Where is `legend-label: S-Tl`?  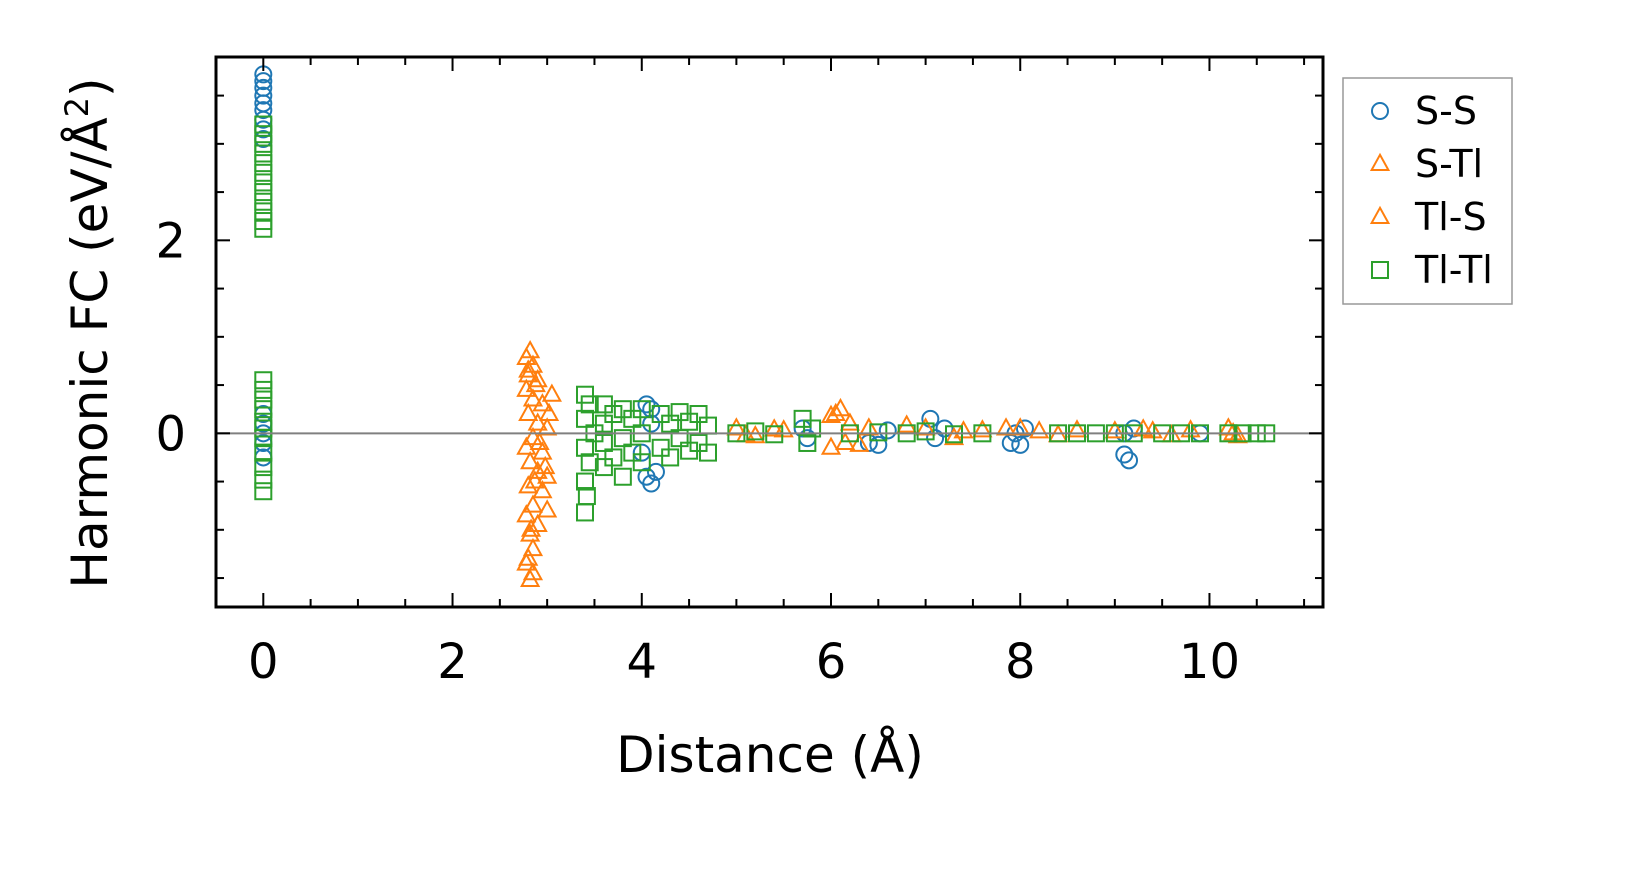
legend-label: S-Tl is located at coordinates (1449, 164).